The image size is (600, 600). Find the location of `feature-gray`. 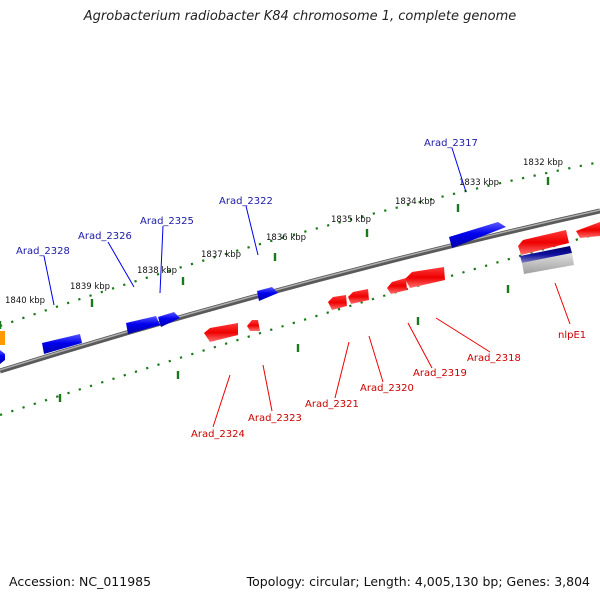

feature-gray is located at coordinates (548, 263).